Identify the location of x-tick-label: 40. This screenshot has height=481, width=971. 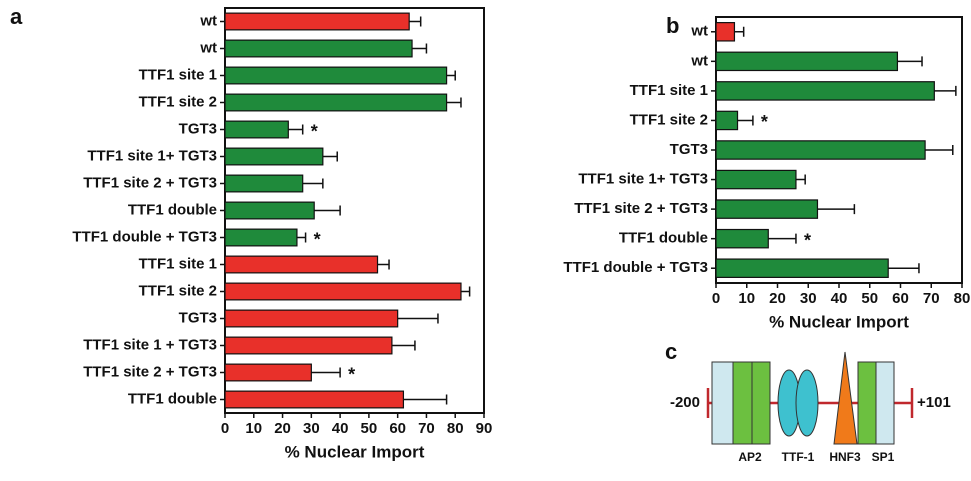
(340, 428).